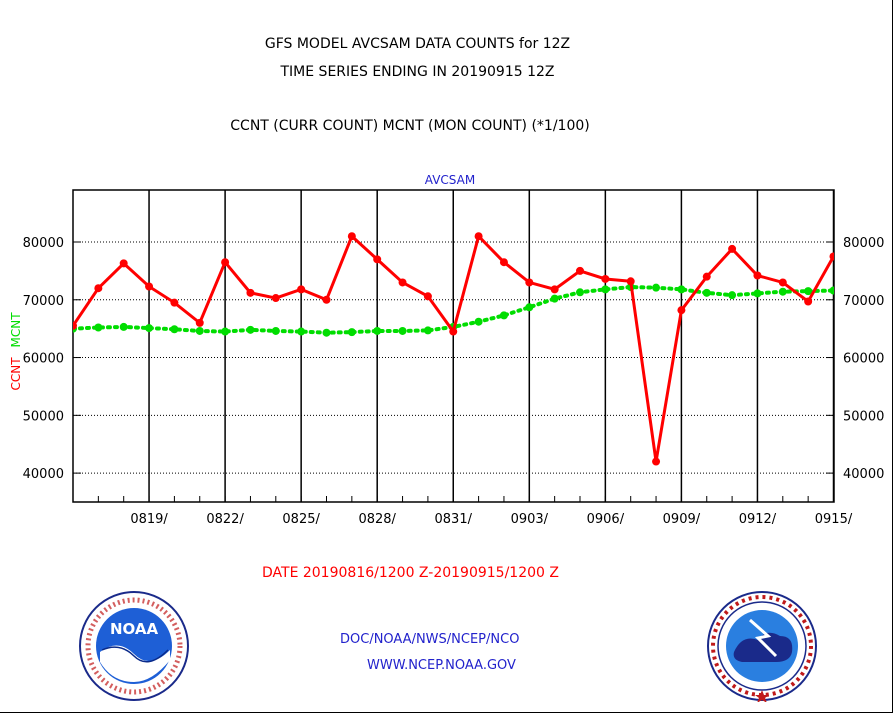 The width and height of the screenshot is (896, 716). Describe the element at coordinates (43, 474) in the screenshot. I see `y-tick-label: 40000` at that location.